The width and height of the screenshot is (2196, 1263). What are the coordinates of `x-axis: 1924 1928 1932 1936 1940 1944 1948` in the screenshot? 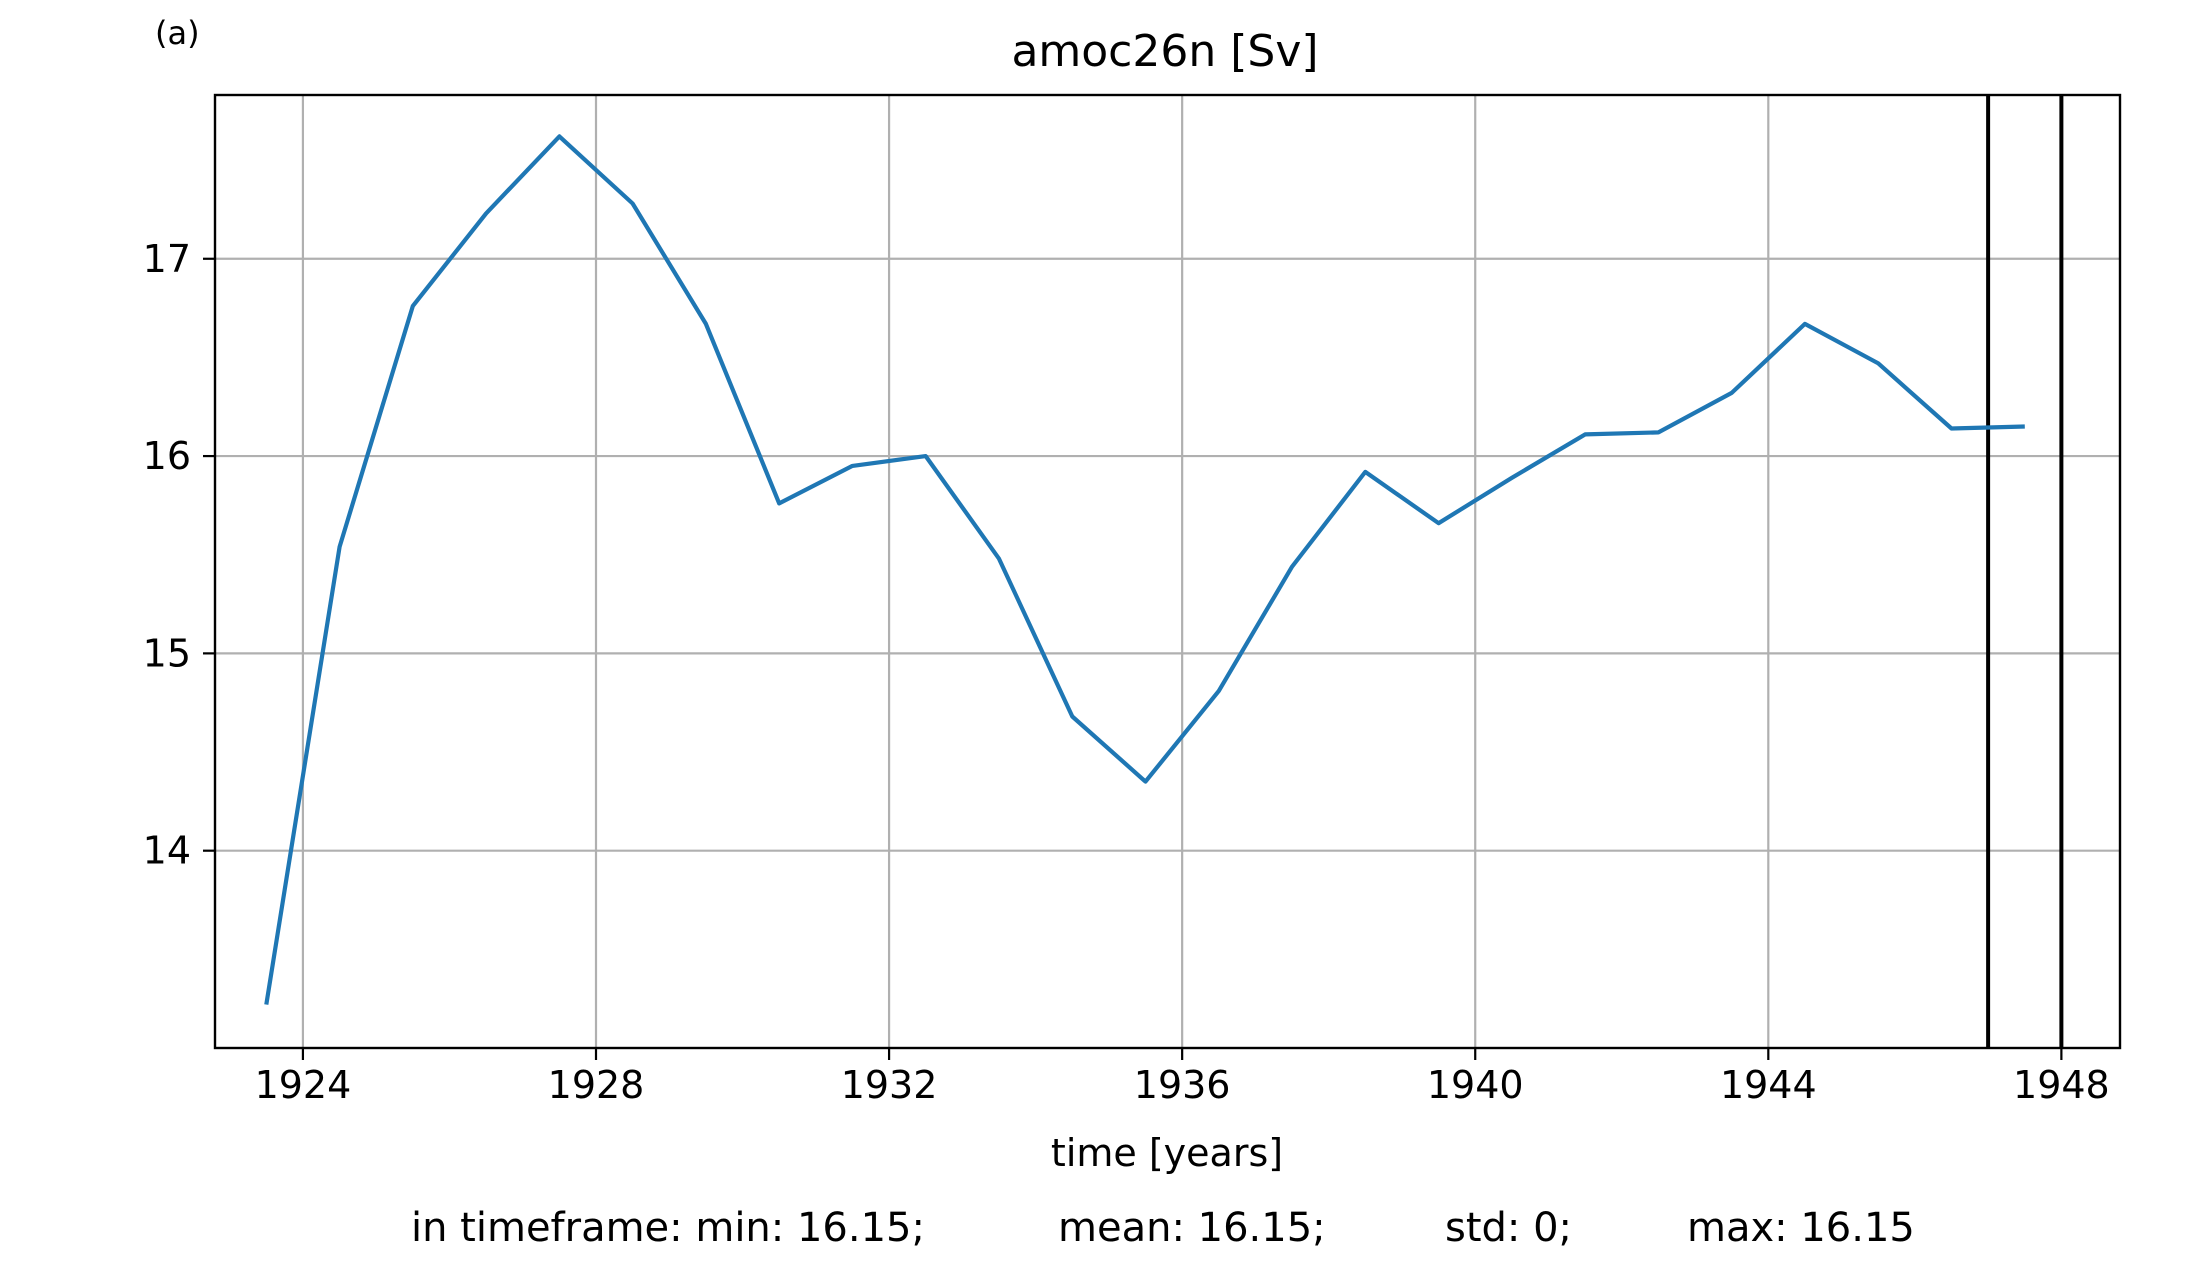 It's located at (1182, 1077).